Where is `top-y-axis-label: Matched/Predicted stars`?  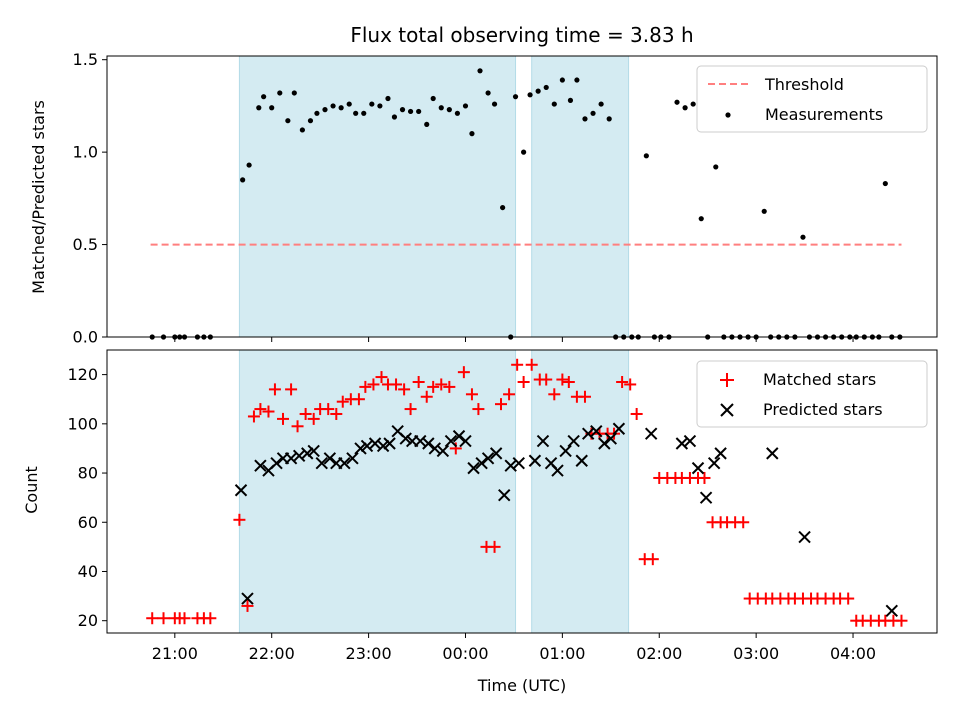 top-y-axis-label: Matched/Predicted stars is located at coordinates (38, 197).